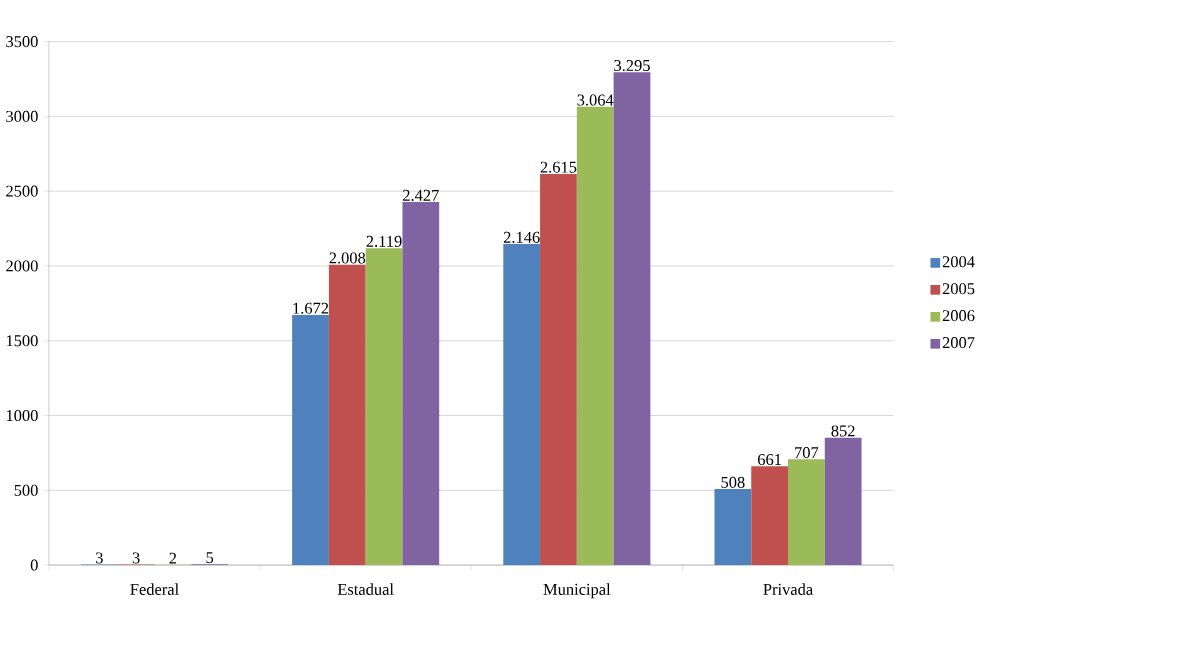  I want to click on data-label: 2.146, so click(521, 237).